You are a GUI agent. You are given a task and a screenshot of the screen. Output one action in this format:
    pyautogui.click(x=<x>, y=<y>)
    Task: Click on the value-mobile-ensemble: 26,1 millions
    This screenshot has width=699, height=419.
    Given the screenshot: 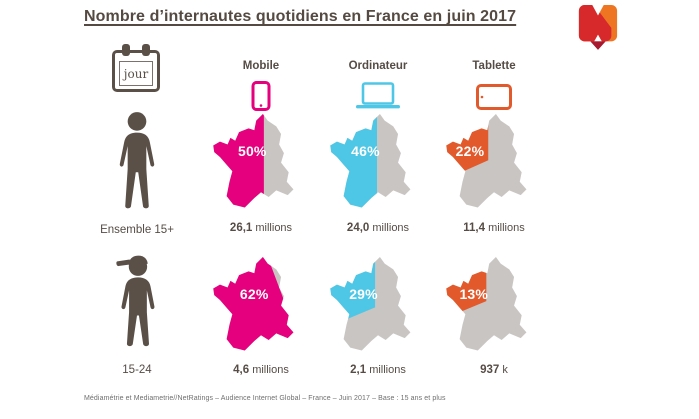 What is the action you would take?
    pyautogui.click(x=261, y=228)
    